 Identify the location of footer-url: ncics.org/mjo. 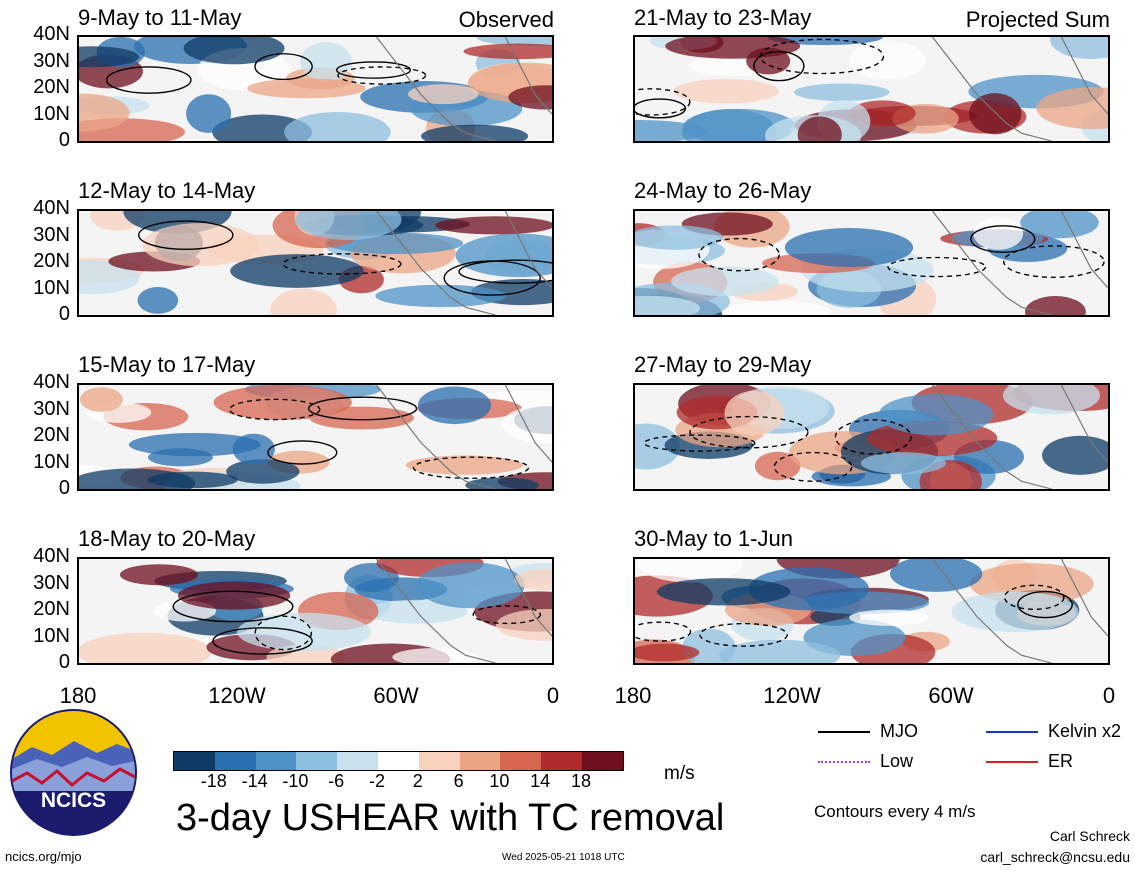
(43, 856).